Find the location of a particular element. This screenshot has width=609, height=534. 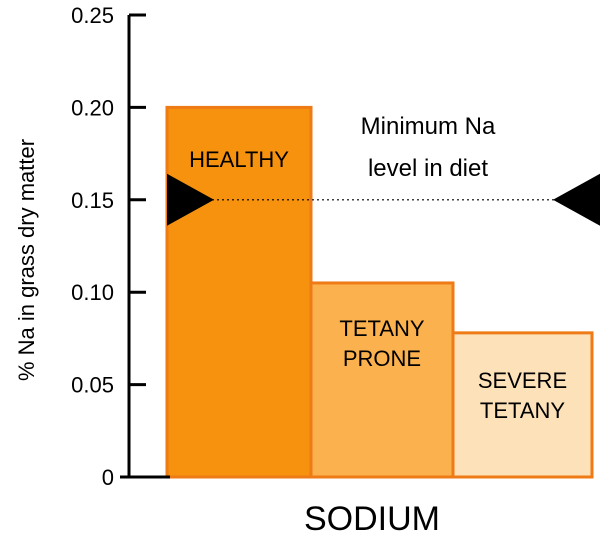

y-axis-layer is located at coordinates (145, 246).